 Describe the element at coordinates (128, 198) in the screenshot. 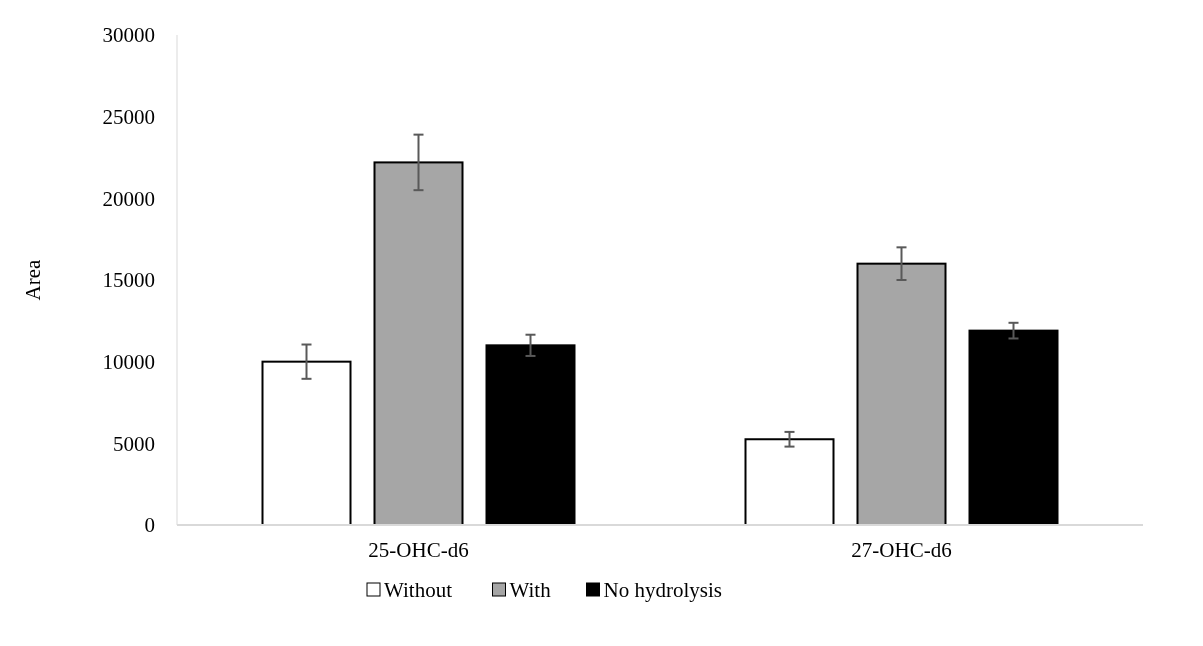

I see `y-tick-label: 20000` at that location.